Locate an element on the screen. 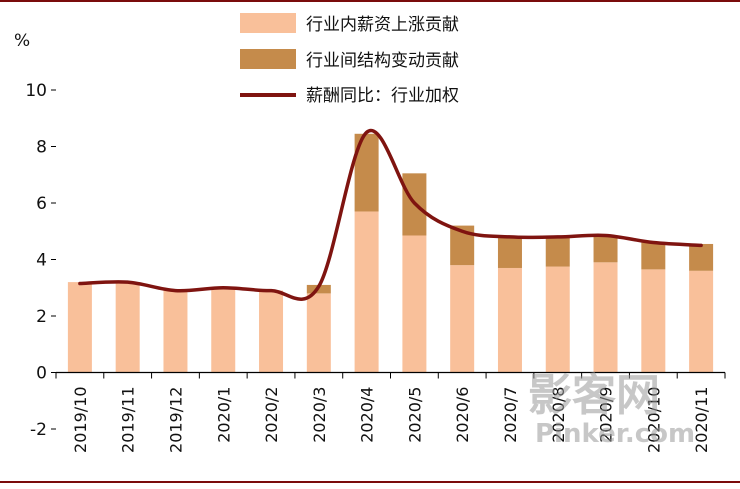 The width and height of the screenshot is (740, 489). x-tick-label: 2020/2 is located at coordinates (271, 415).